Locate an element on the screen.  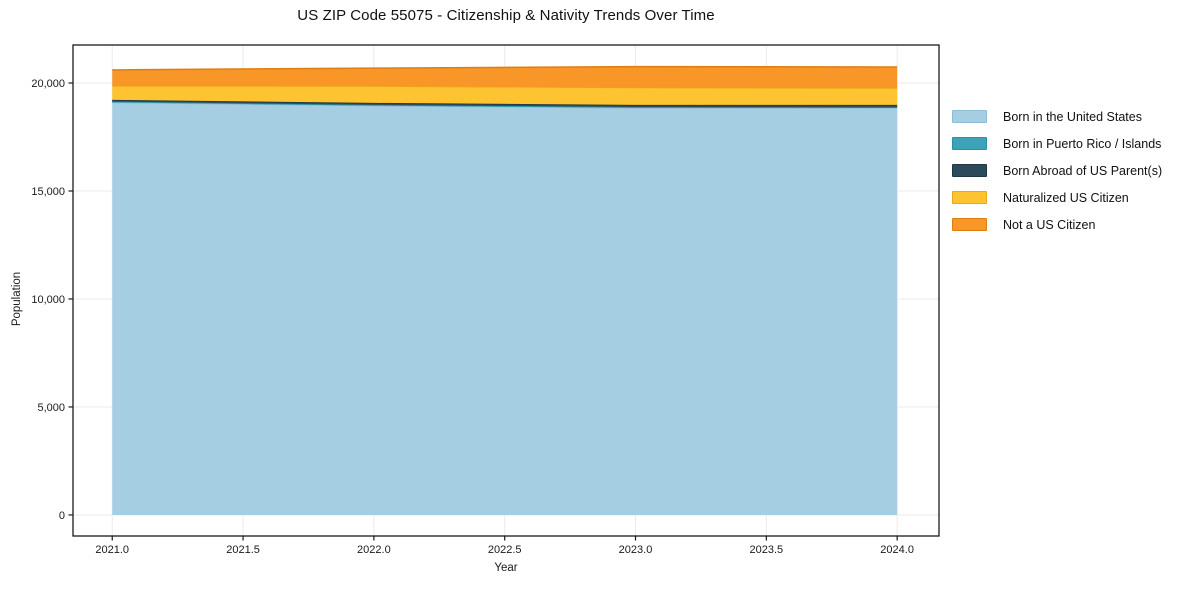
y-tick-label: 20,000 is located at coordinates (48, 84).